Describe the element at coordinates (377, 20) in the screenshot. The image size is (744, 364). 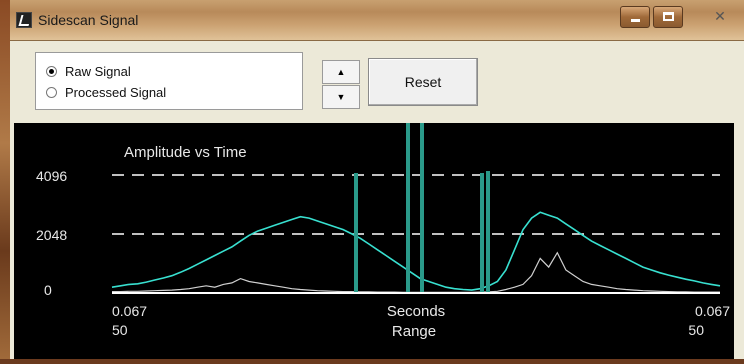
I see `title-bar: Sidescan Signal ✕` at that location.